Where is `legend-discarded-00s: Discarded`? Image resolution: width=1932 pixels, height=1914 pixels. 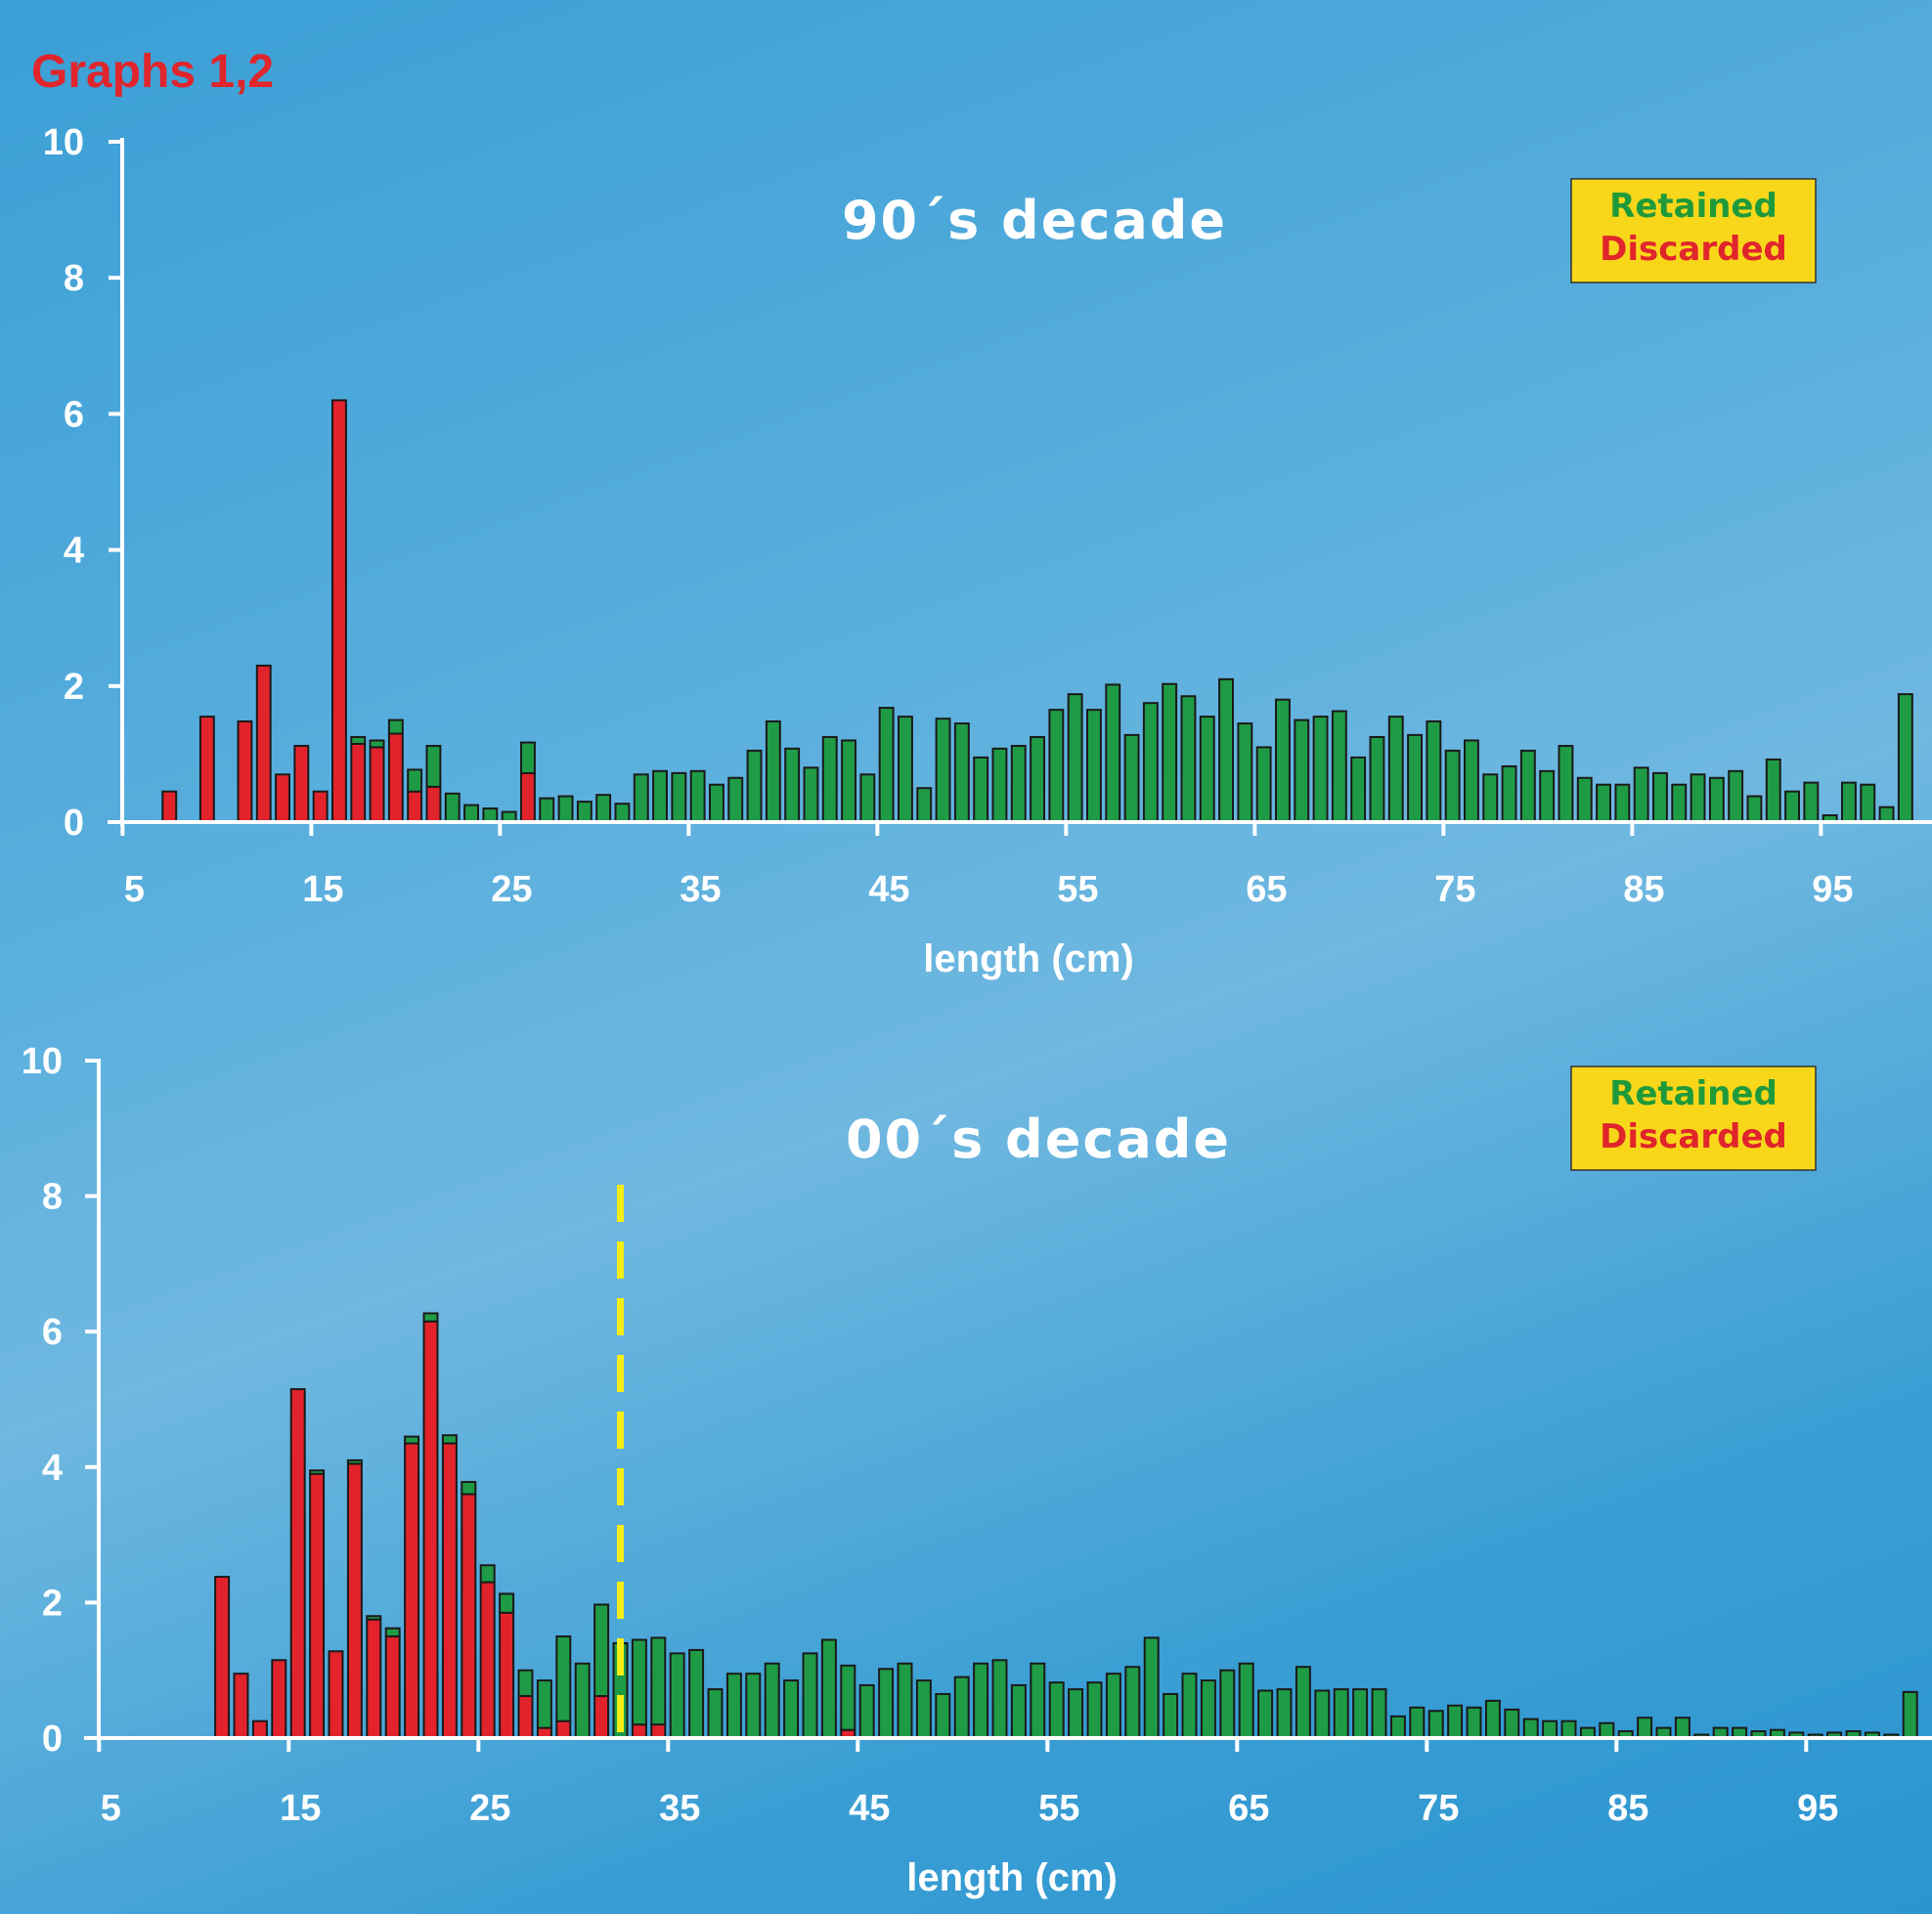
legend-discarded-00s: Discarded is located at coordinates (1693, 1136).